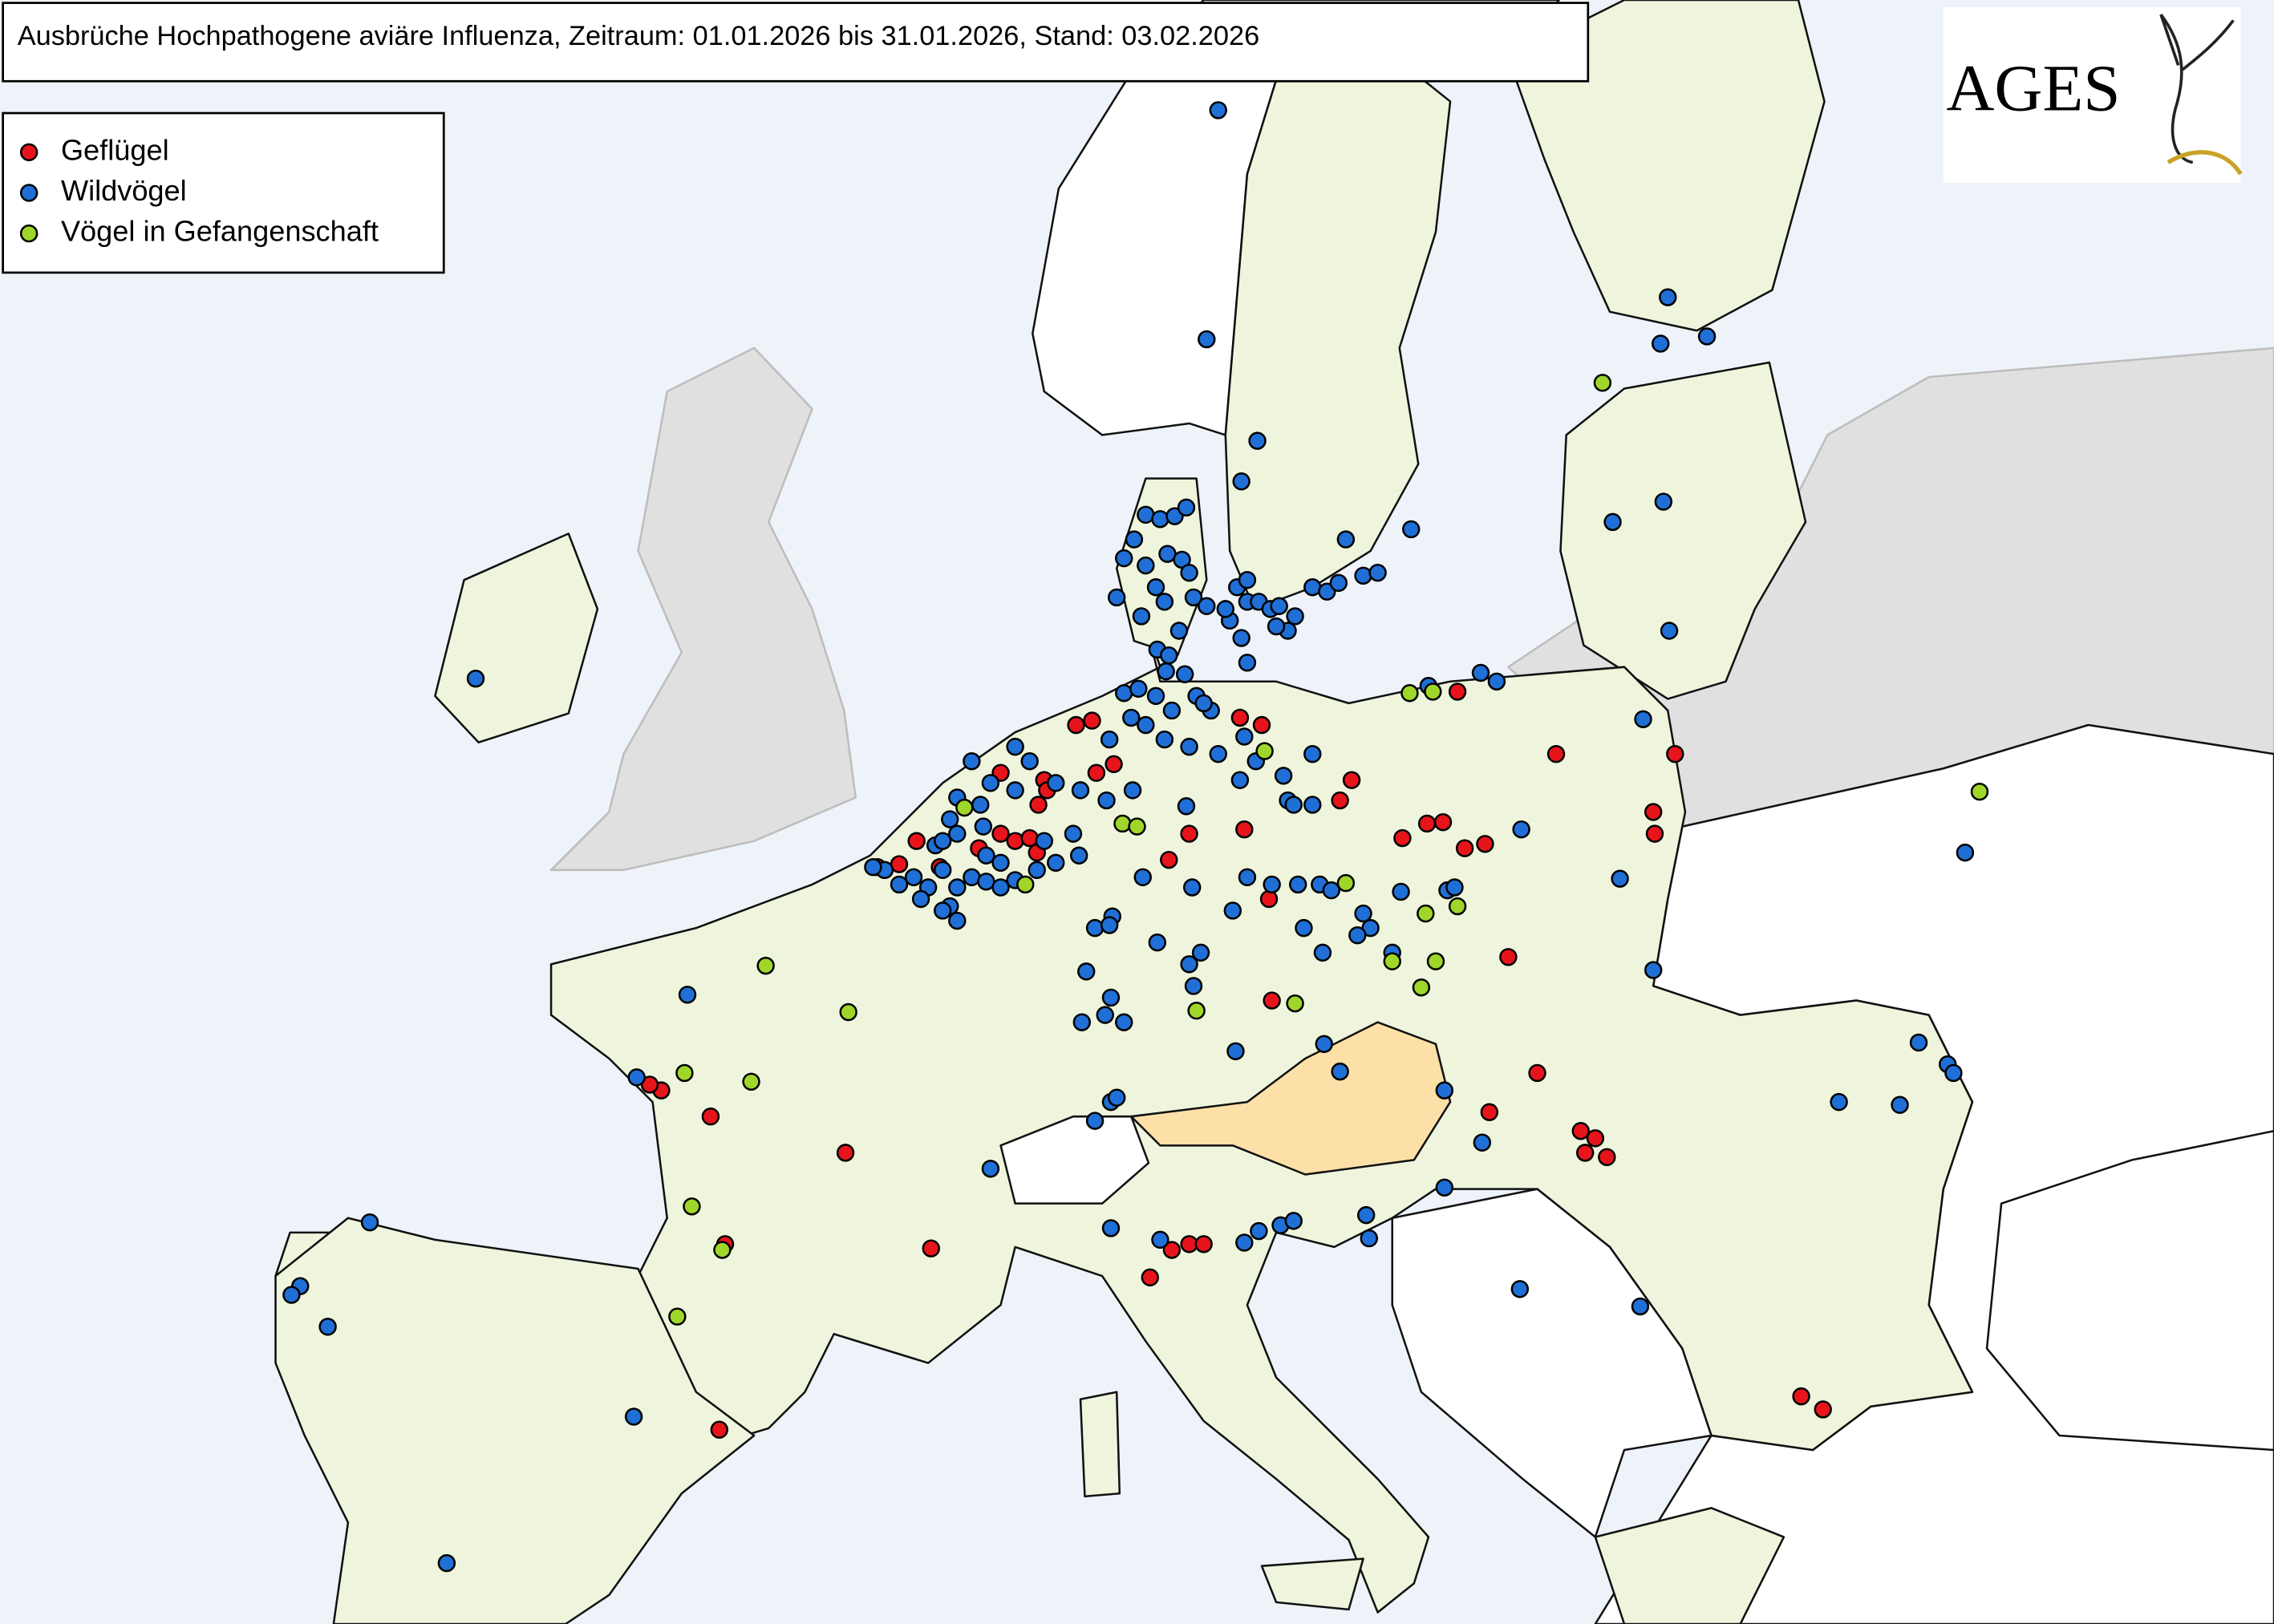 This screenshot has height=1624, width=2274. What do you see at coordinates (220, 231) in the screenshot?
I see `legend-label: Vögel in Gefangenschaft` at bounding box center [220, 231].